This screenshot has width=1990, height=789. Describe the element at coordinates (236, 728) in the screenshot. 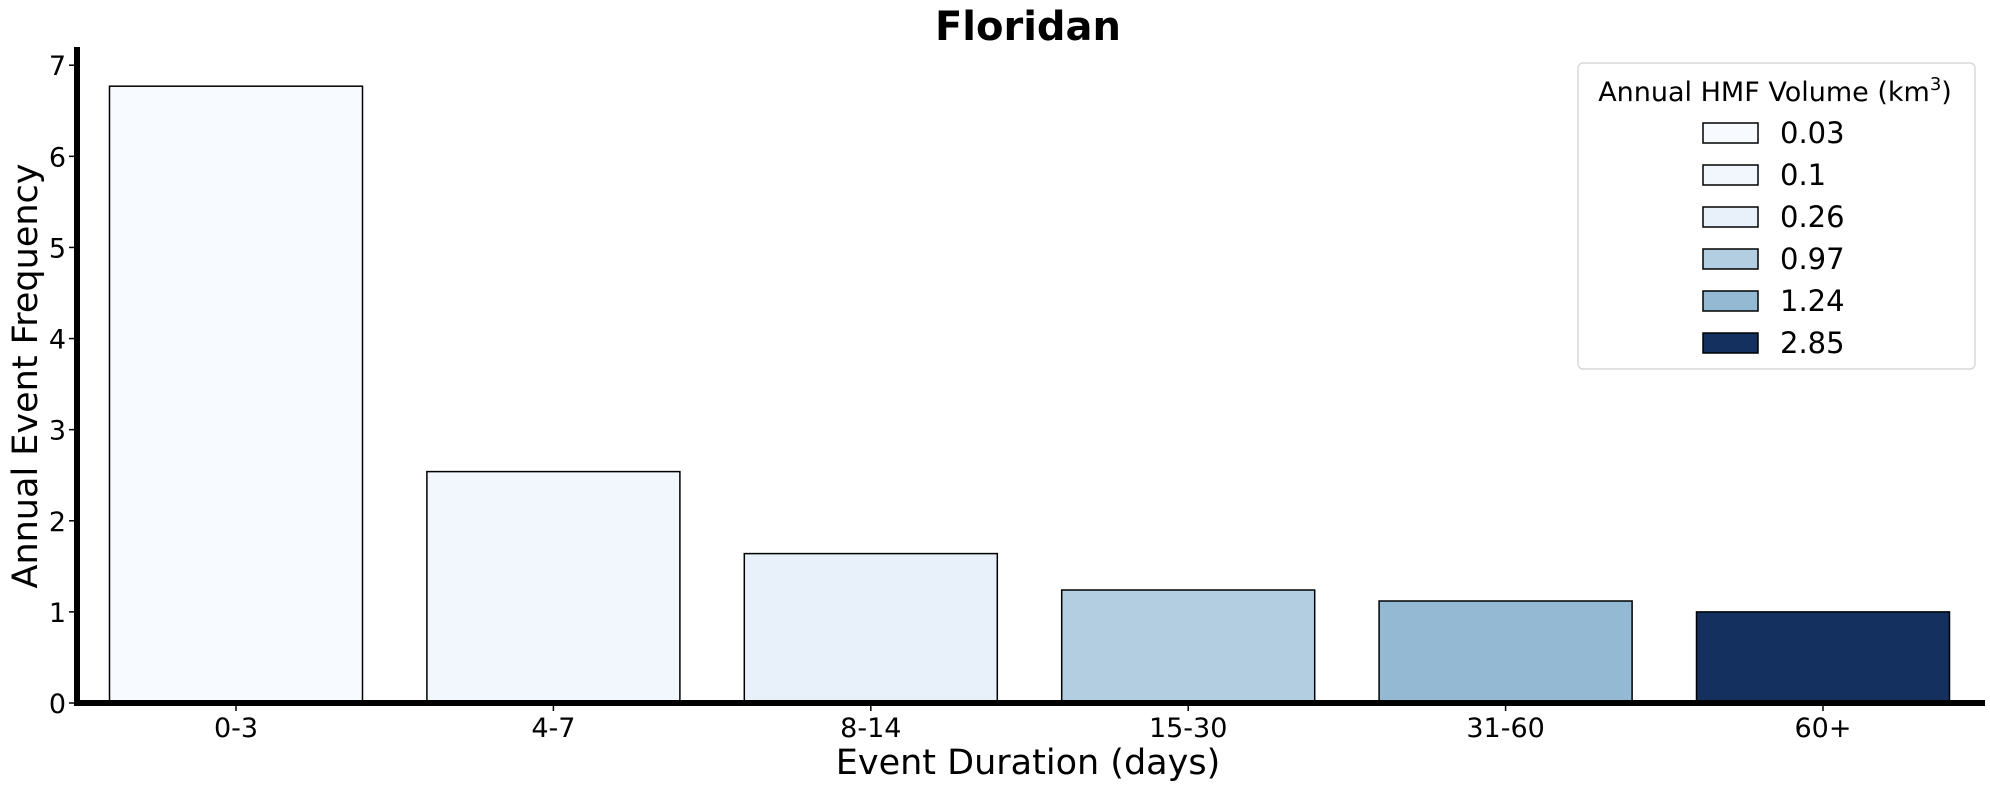

I see `x-tick-label: 0-3` at that location.